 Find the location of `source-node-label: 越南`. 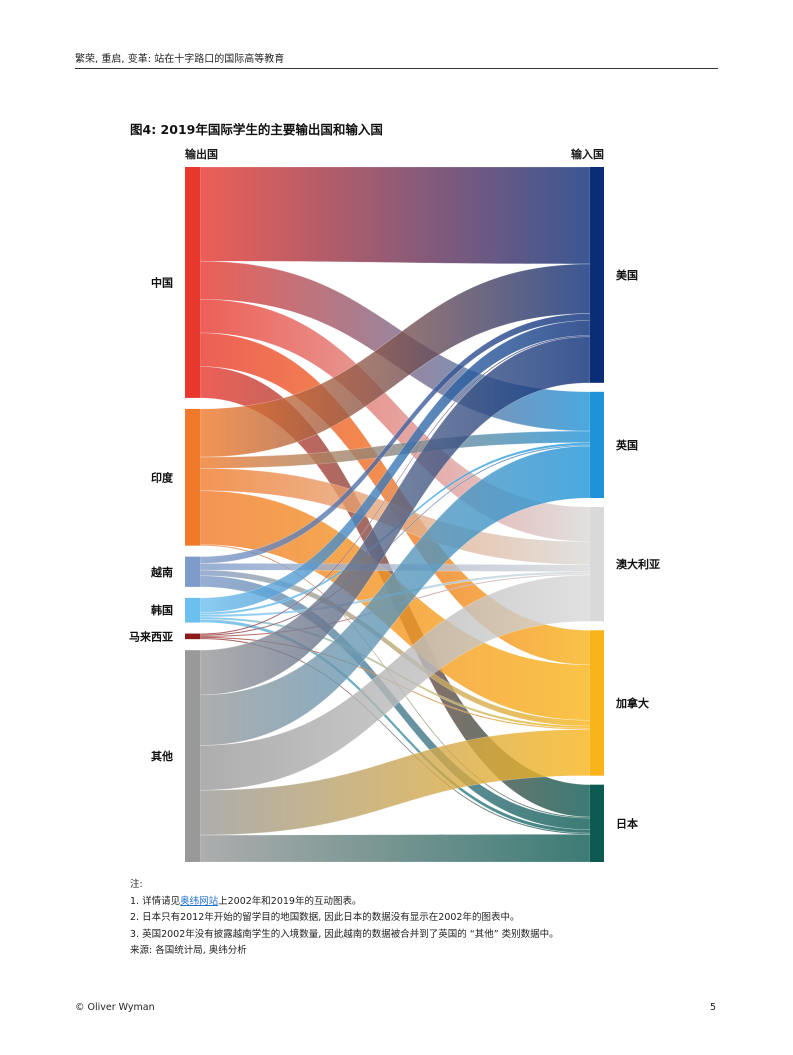

source-node-label: 越南 is located at coordinates (161, 572).